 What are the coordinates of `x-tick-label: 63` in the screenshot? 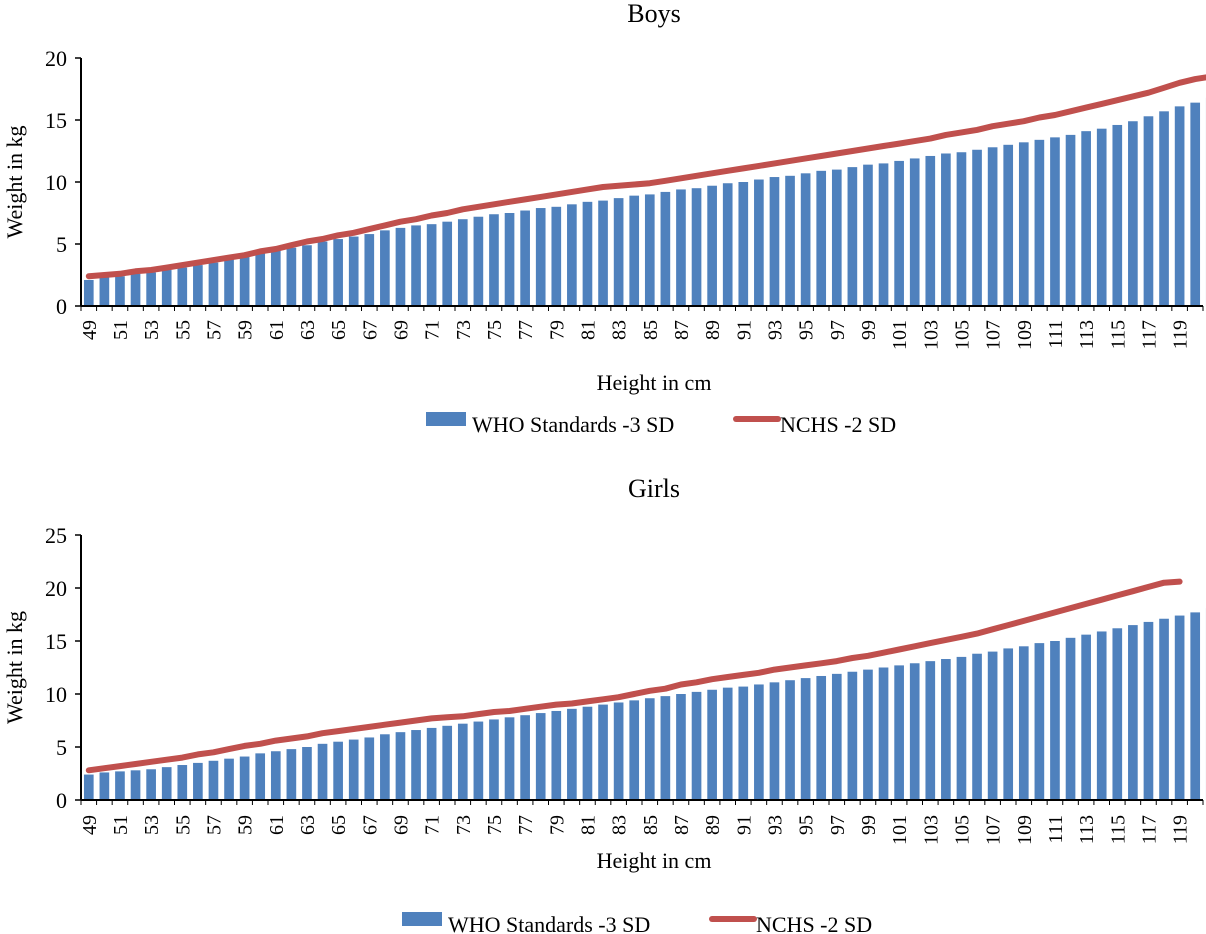 It's located at (308, 825).